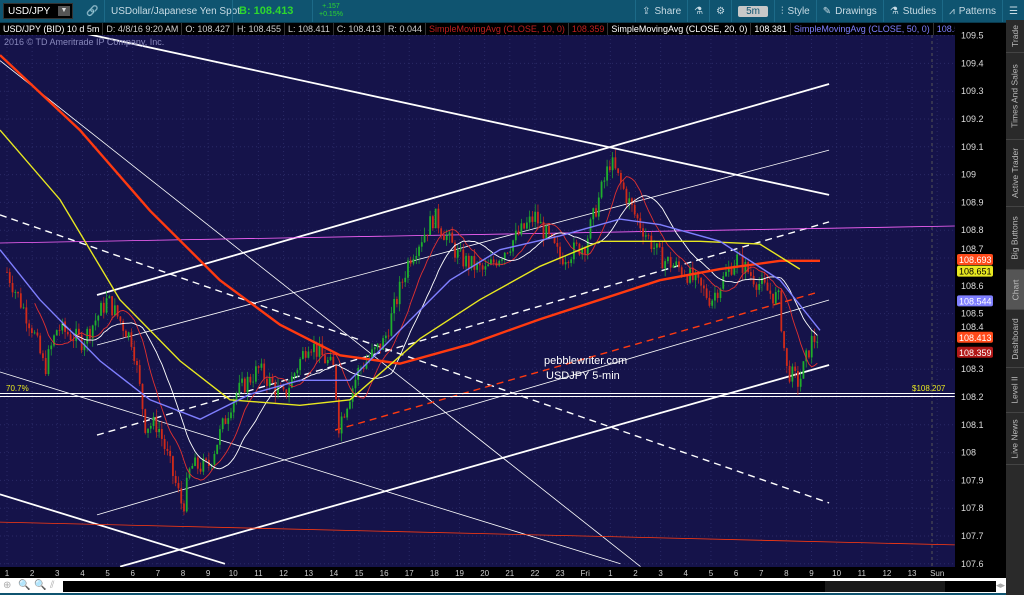 This screenshot has height=595, width=1024. What do you see at coordinates (680, 29) in the screenshot?
I see `sma20-label: SimpleMovingAvg (CLOSE, 20, 0)` at bounding box center [680, 29].